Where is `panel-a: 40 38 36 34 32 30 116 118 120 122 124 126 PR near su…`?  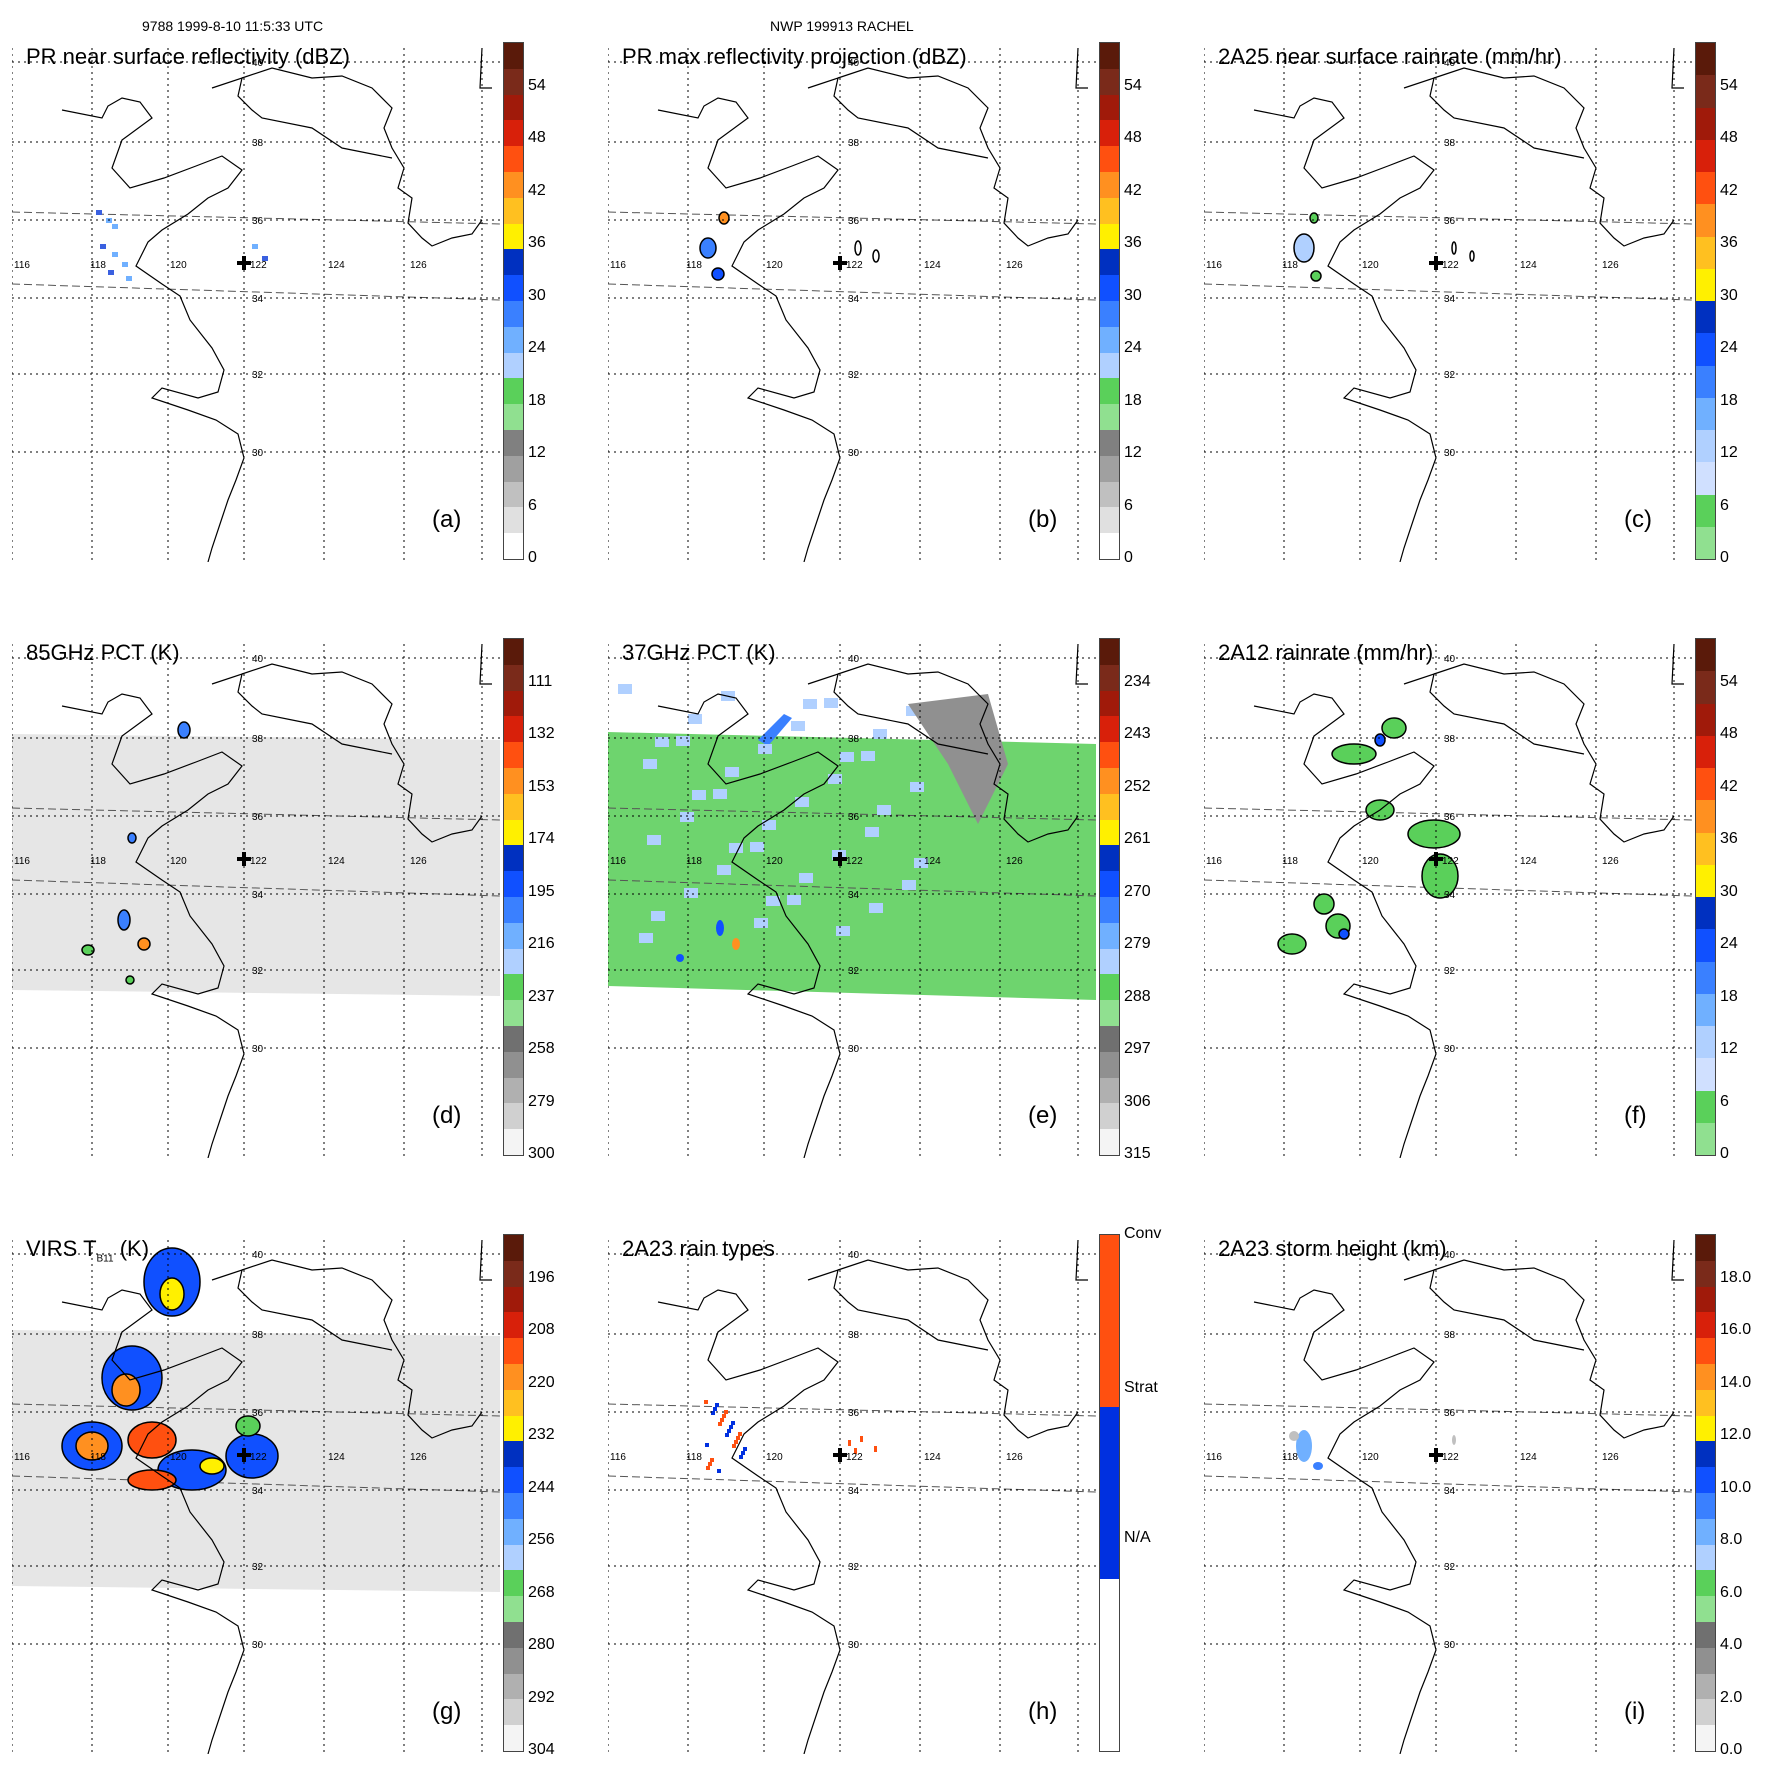 panel-a: 40 38 36 34 32 30 116 118 120 122 124 126 PR near su… is located at coordinates (295, 290).